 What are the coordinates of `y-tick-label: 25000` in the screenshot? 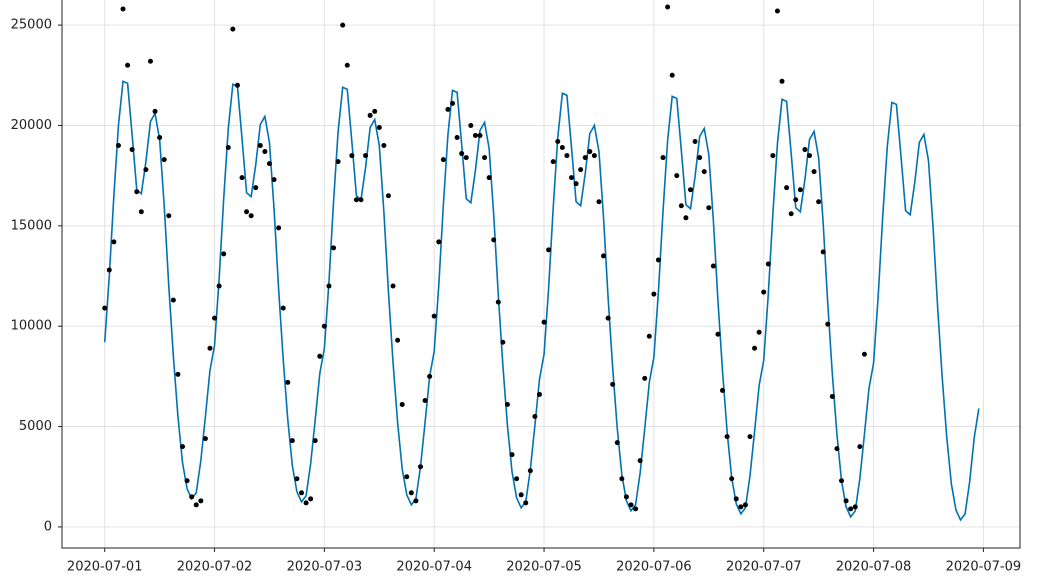 It's located at (31, 25).